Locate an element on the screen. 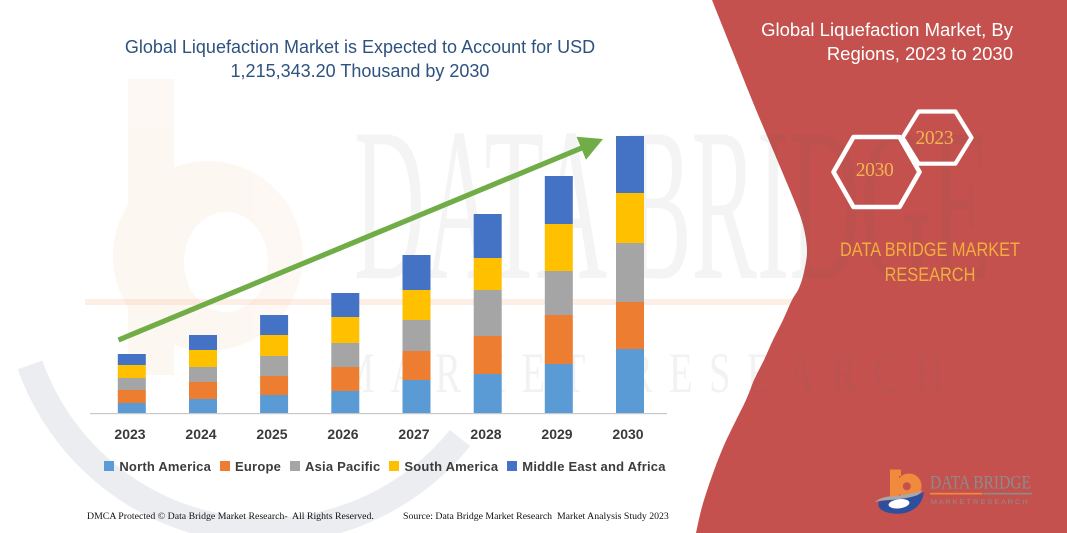 This screenshot has height=533, width=1067. svg-text: M A R K E T R E S E A R C H is located at coordinates (979, 502).